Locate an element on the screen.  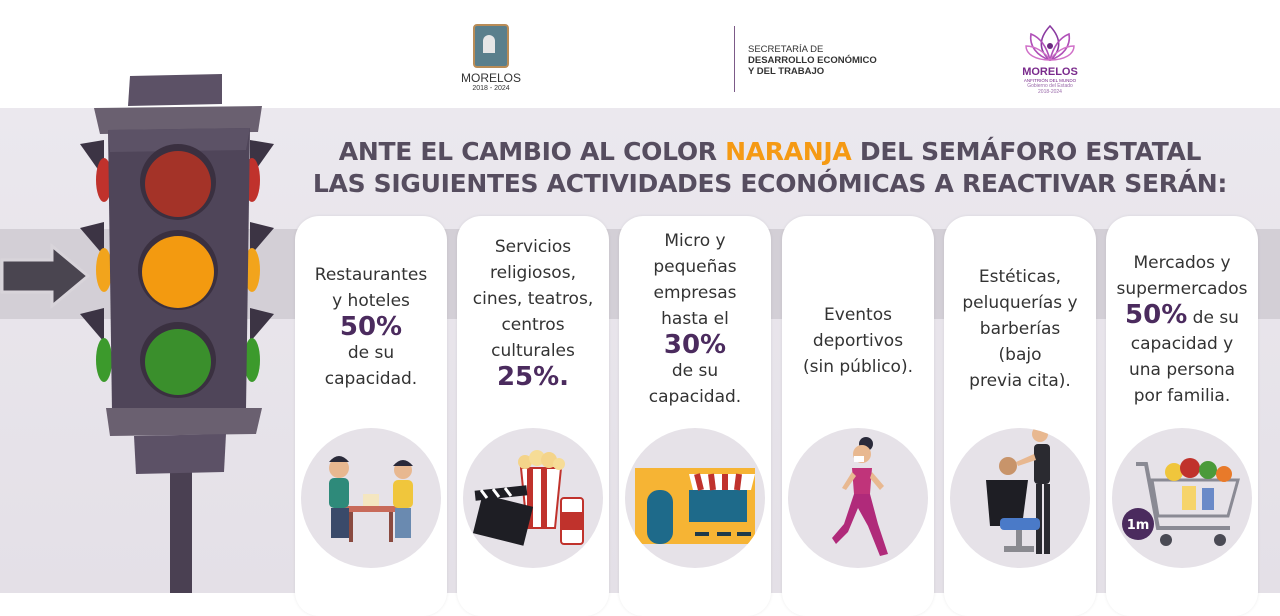
title-highlight-naranja: NARANJA is located at coordinates (788, 151).